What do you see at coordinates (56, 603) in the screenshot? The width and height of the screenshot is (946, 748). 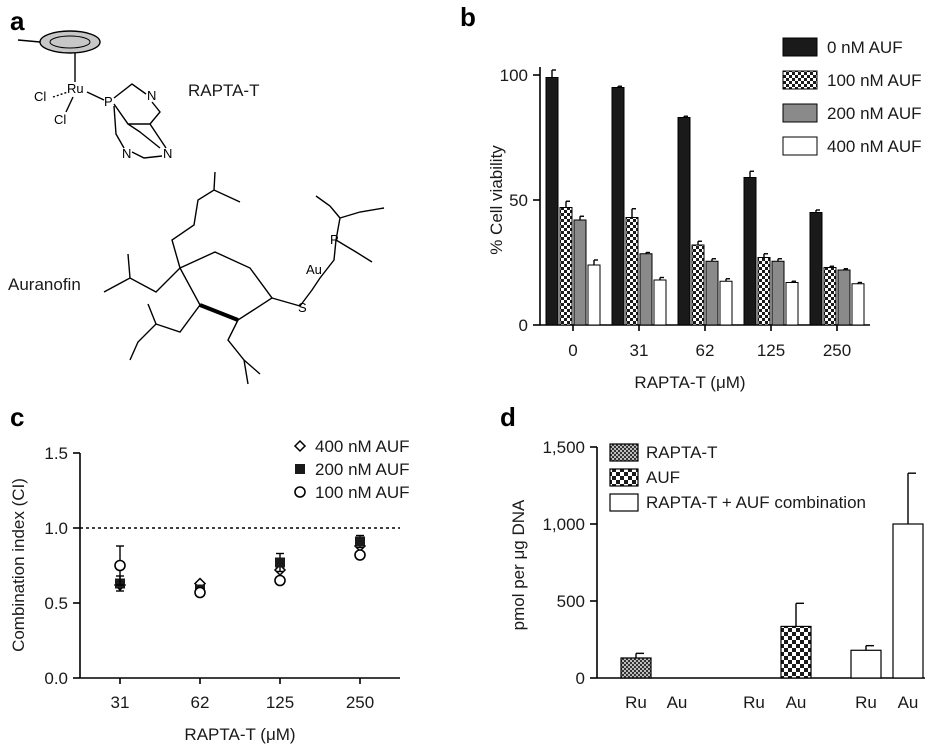 I see `y-tick-label: 0.5` at bounding box center [56, 603].